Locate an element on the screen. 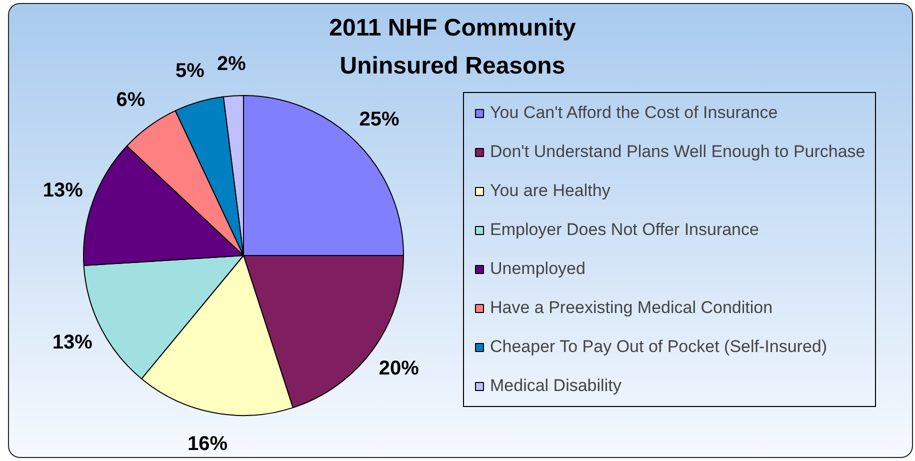 The width and height of the screenshot is (915, 461). data-label: 16% is located at coordinates (208, 444).